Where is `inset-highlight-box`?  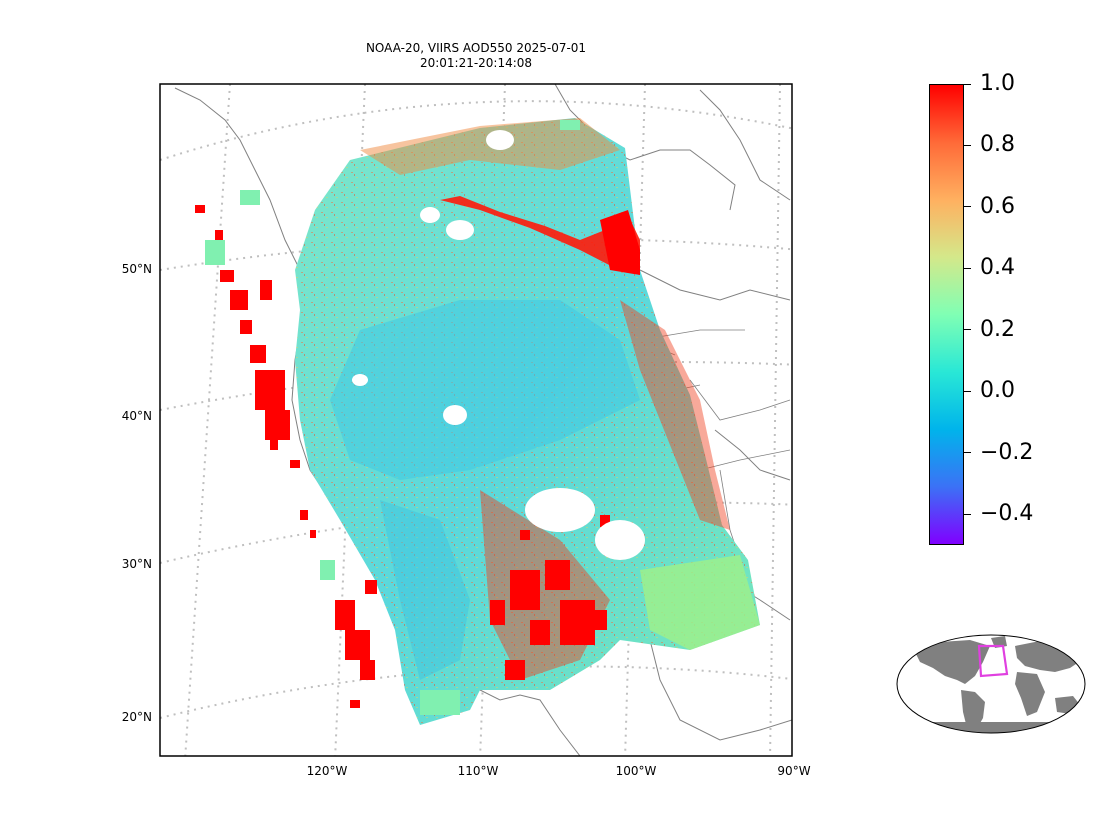
inset-highlight-box is located at coordinates (993, 661).